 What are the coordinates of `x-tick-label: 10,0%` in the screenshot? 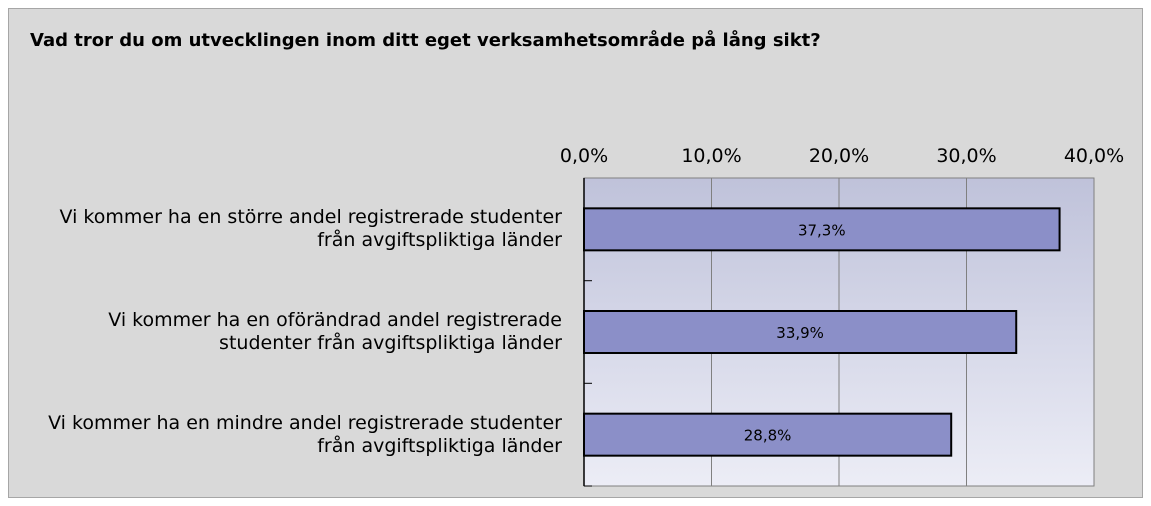 It's located at (711, 156).